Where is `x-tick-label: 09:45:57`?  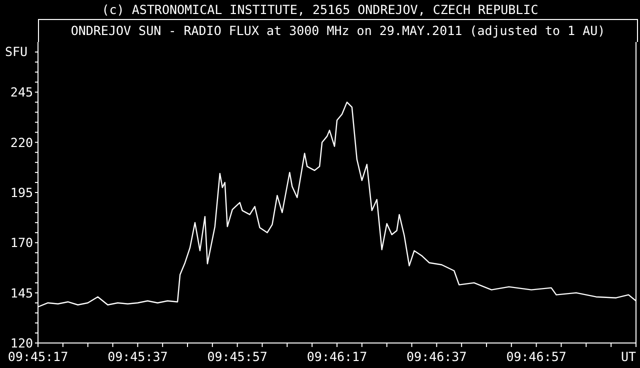
x-tick-label: 09:45:57 is located at coordinates (237, 356).